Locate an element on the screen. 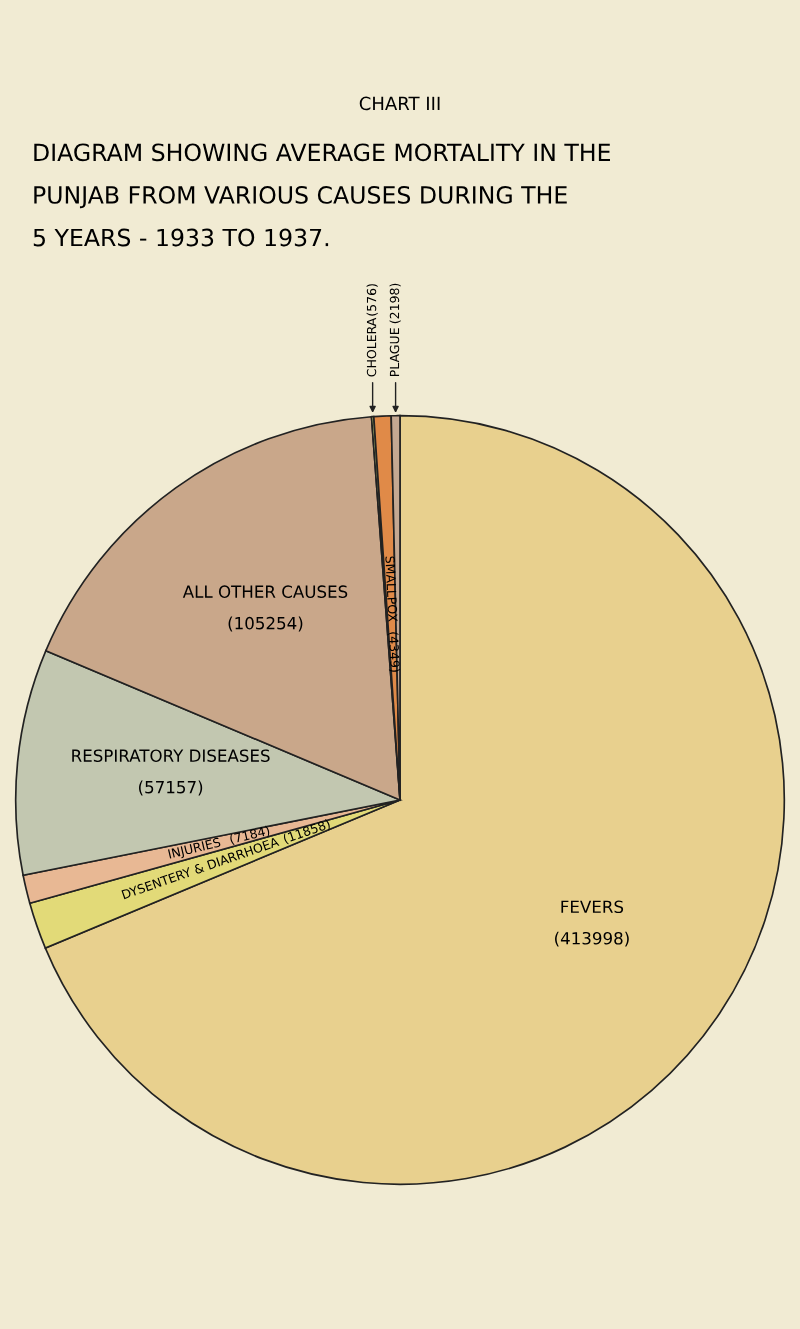  data-label: (576) is located at coordinates (372, 300).